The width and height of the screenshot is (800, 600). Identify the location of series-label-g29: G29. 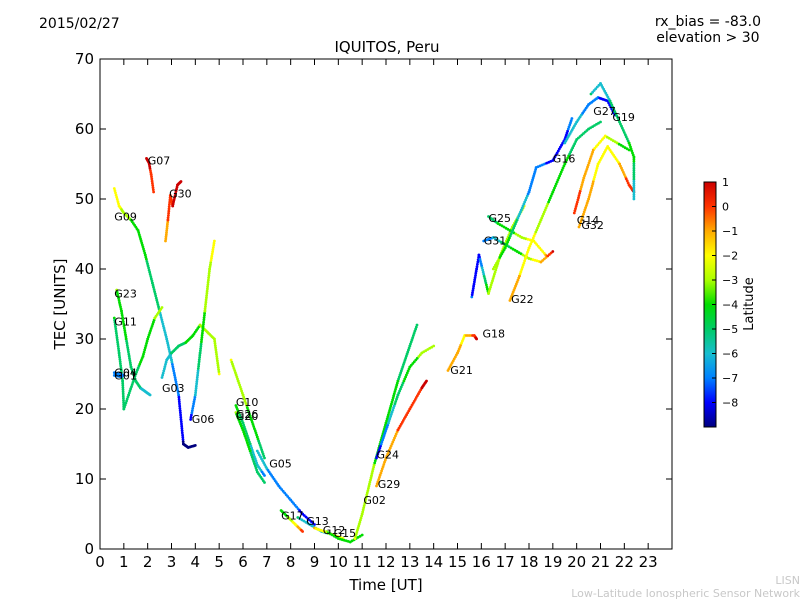
(389, 484).